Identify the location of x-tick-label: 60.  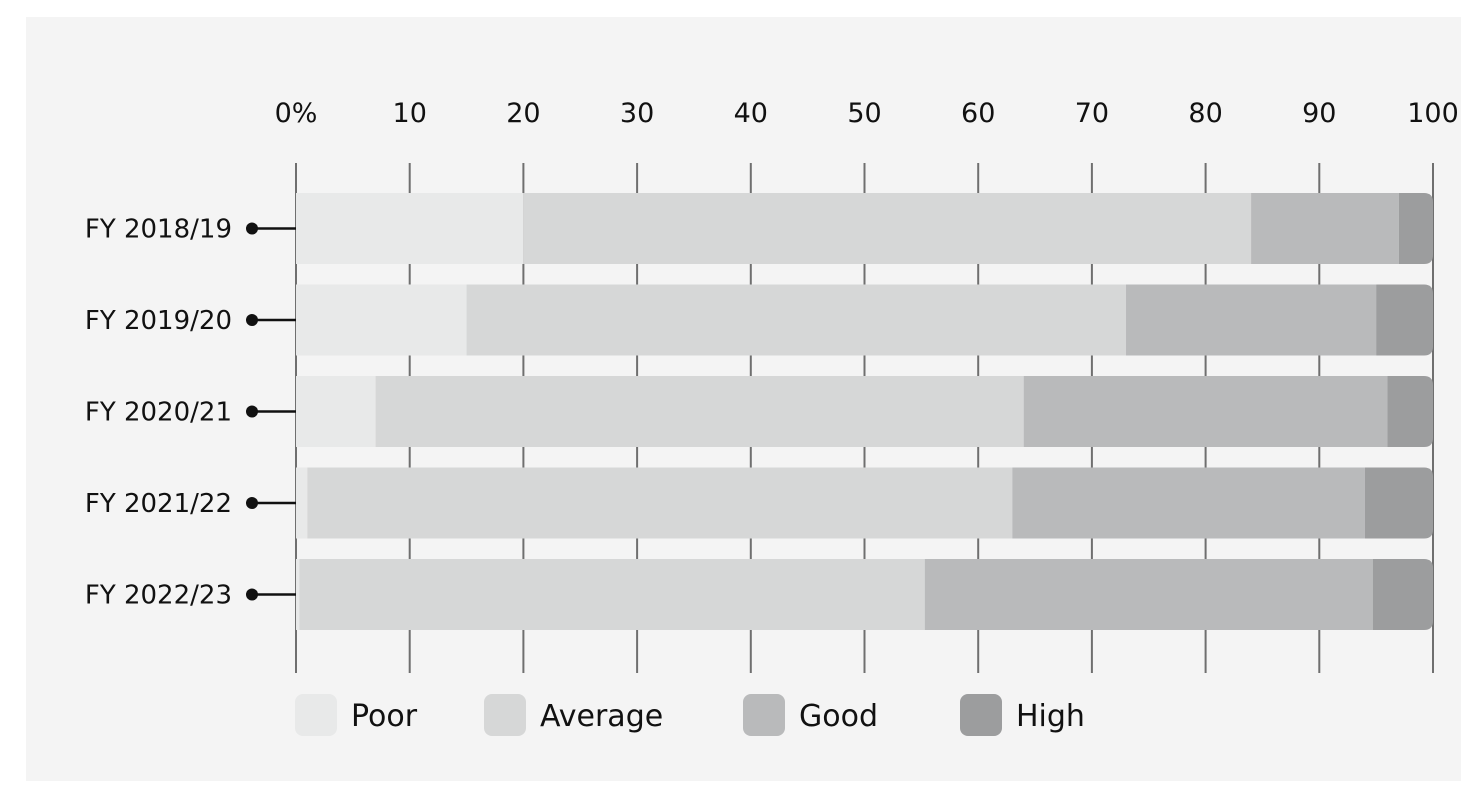
(978, 113).